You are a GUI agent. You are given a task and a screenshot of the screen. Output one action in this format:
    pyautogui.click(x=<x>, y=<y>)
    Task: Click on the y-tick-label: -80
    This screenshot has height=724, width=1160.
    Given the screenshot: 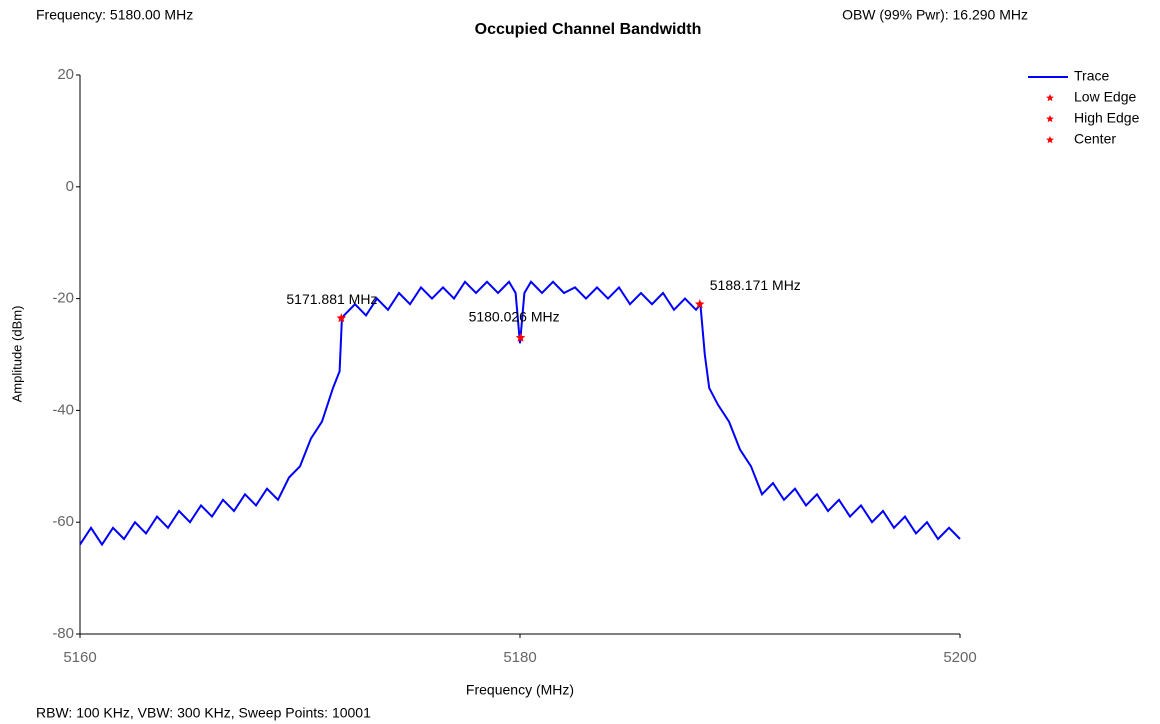 What is the action you would take?
    pyautogui.click(x=63, y=633)
    